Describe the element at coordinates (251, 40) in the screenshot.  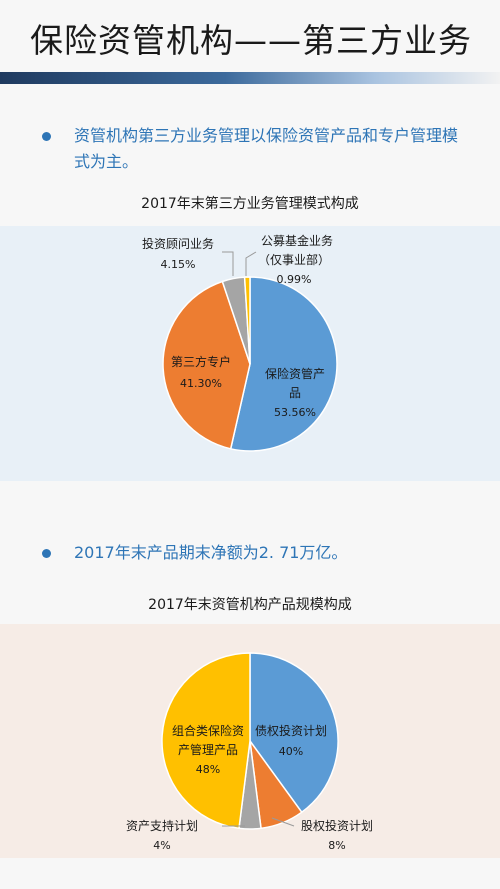
I see `page-title: 保险资管机构——第三方业务` at that location.